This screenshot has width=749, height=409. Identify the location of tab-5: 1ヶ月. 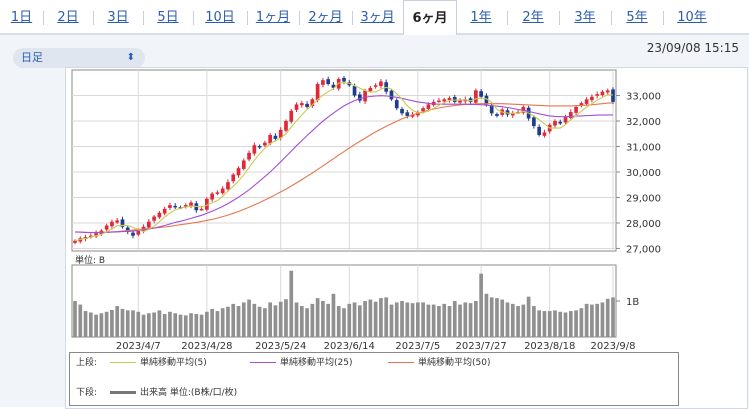
(273, 17).